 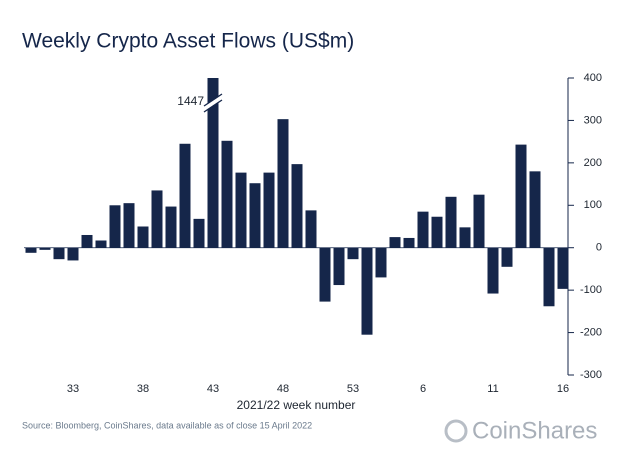 I want to click on y-tick-label: 100, so click(x=593, y=205).